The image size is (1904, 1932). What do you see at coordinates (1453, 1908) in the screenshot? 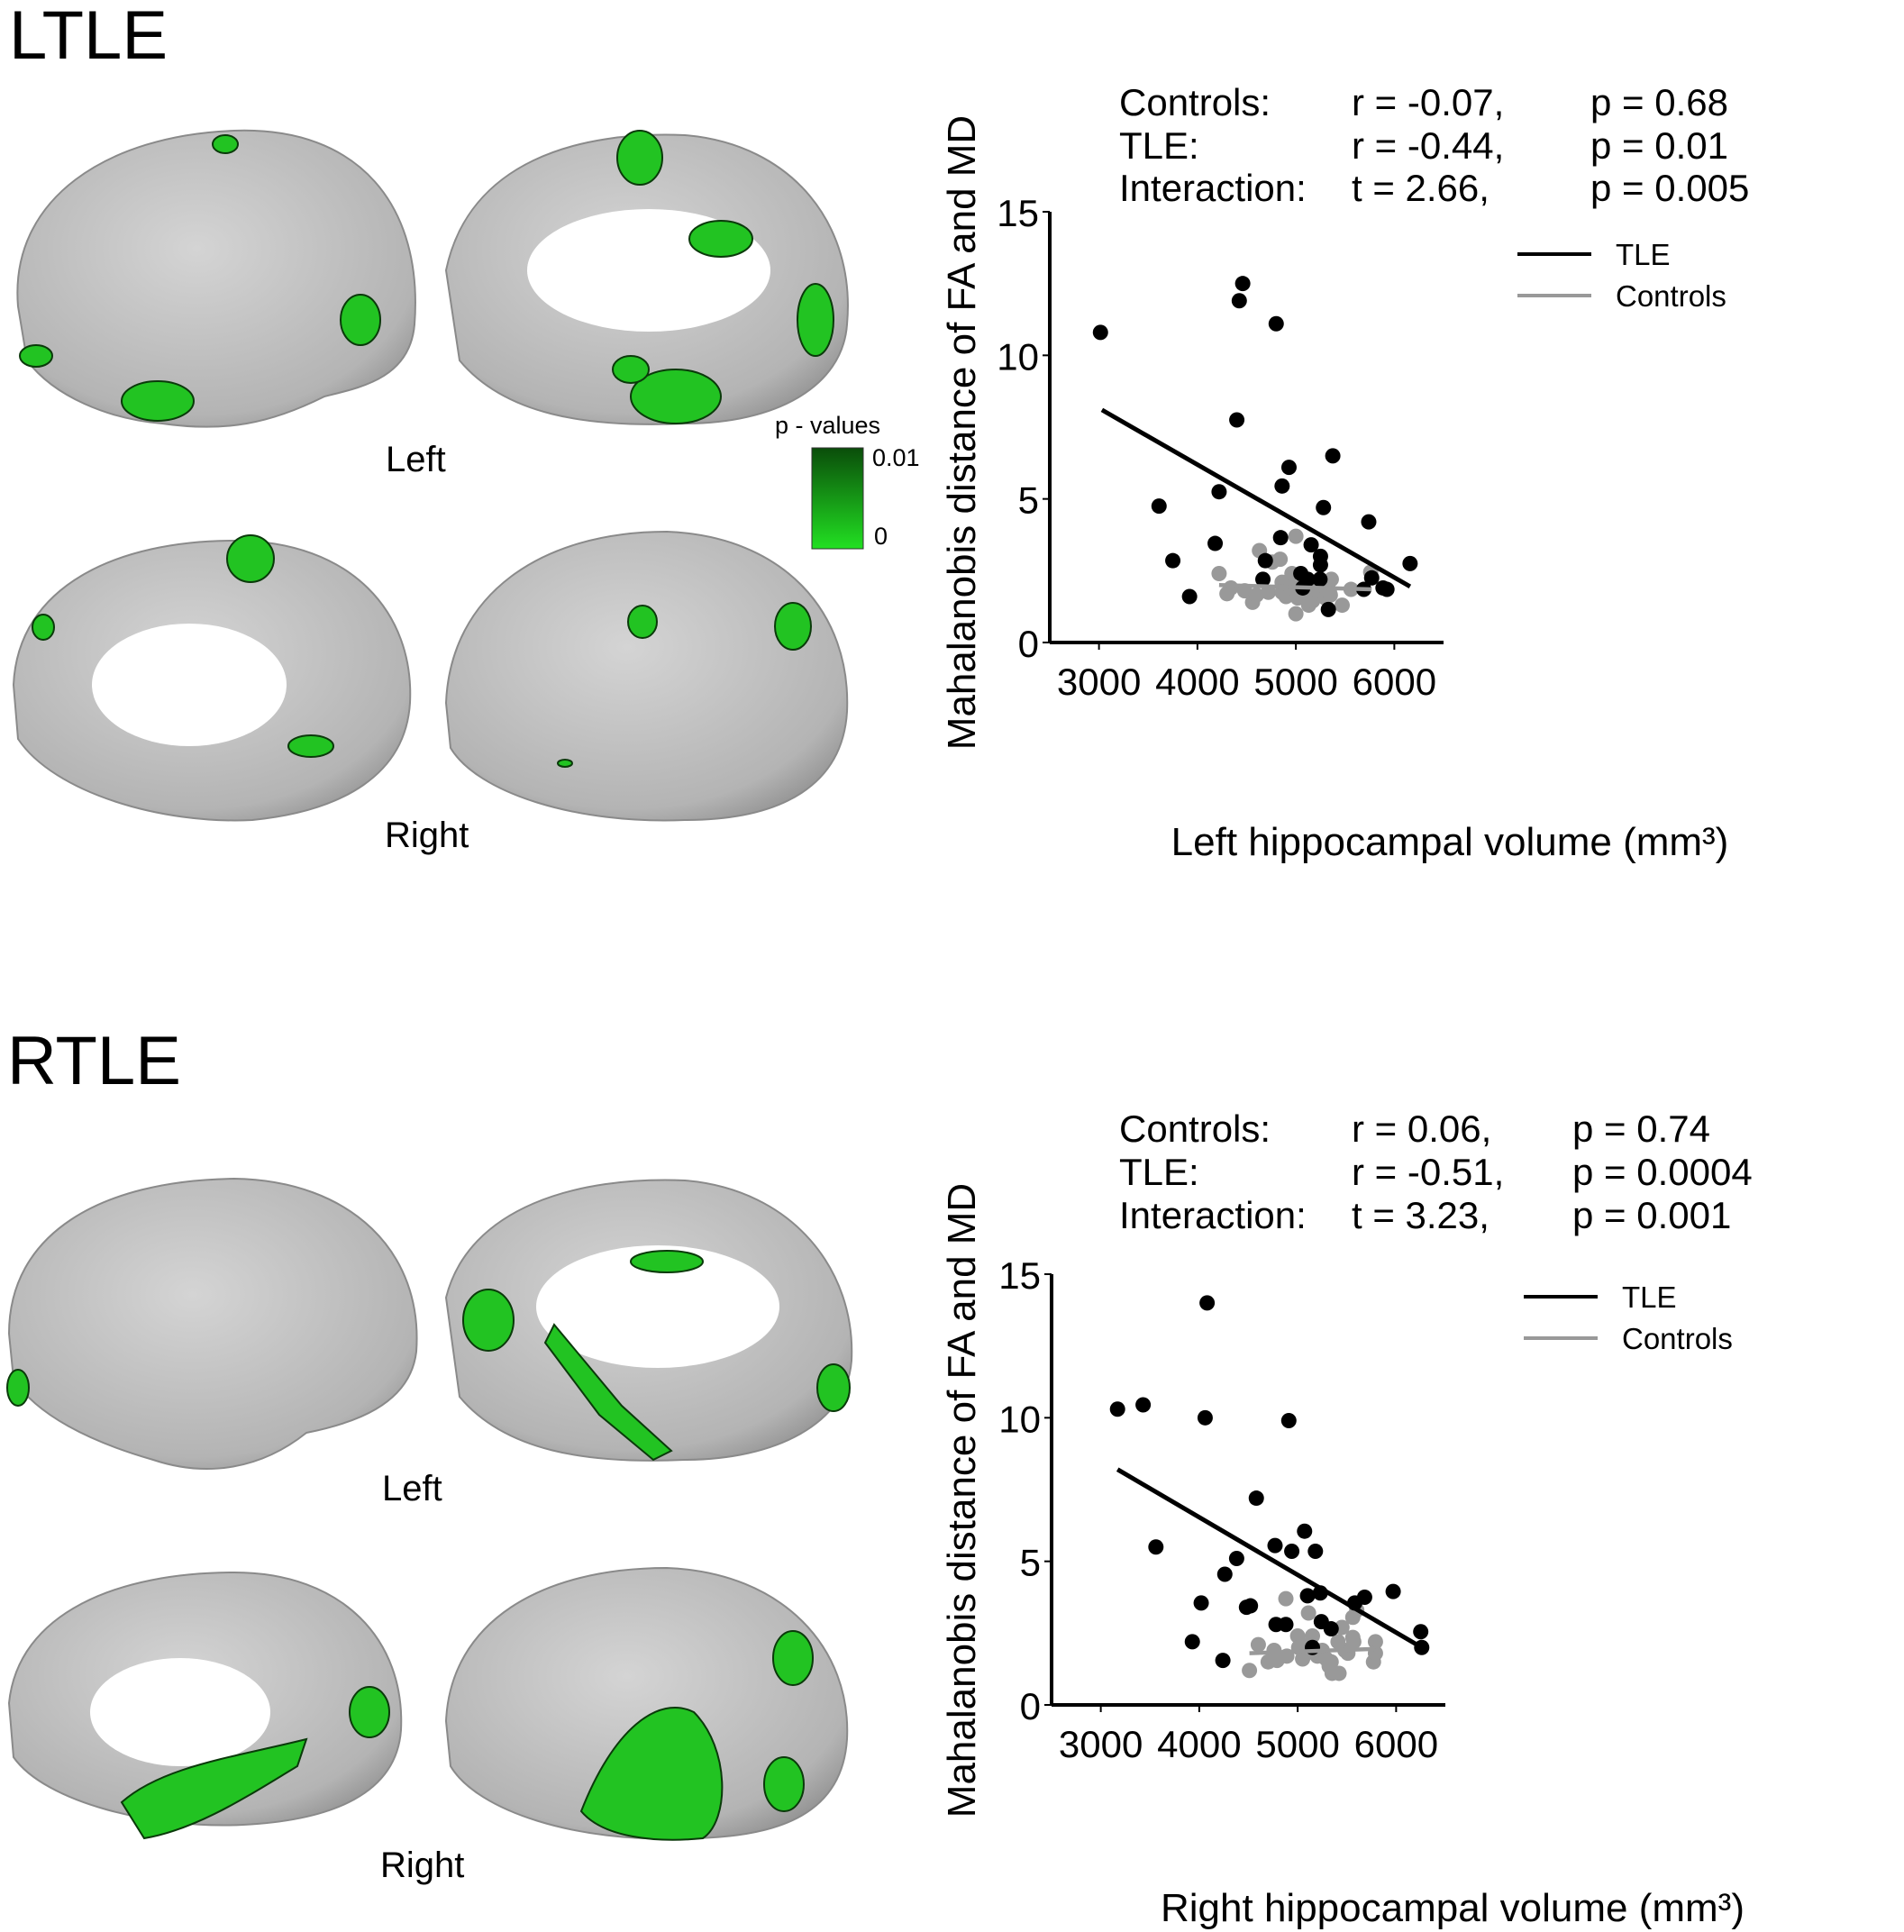
I see `x-axis-label: Right hippocampal volume (mm³)` at bounding box center [1453, 1908].